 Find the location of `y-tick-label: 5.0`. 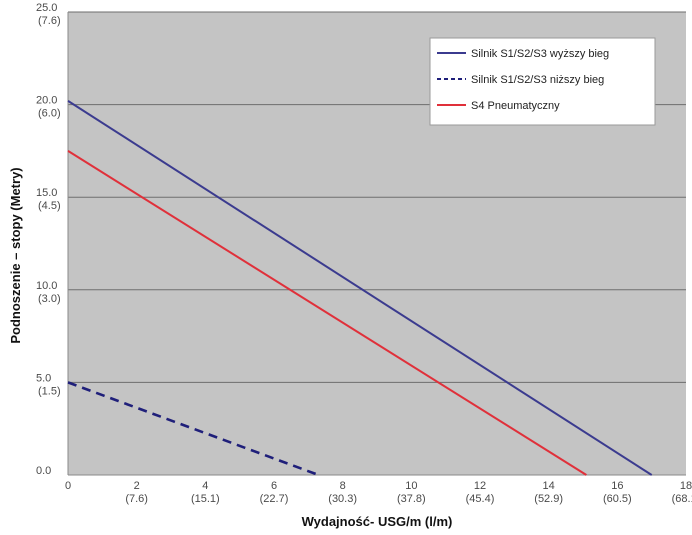

y-tick-label: 5.0 is located at coordinates (43, 378).